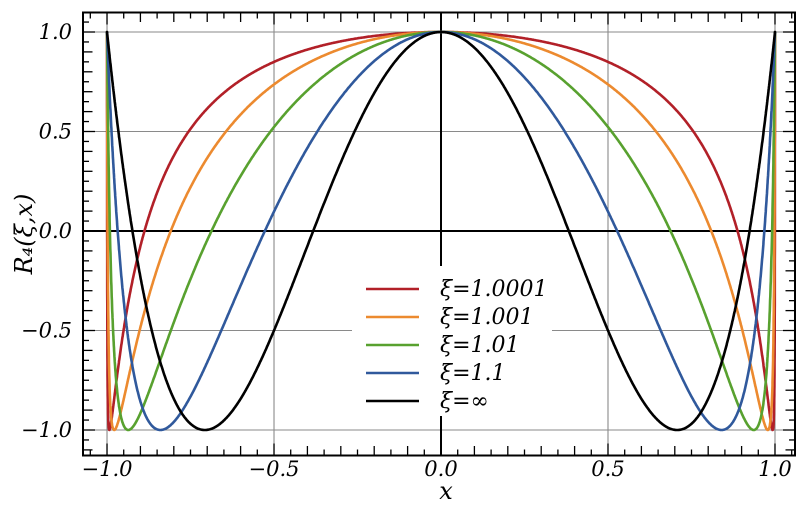  What do you see at coordinates (55, 132) in the screenshot?
I see `y-tick-label-0.5: 0.5` at bounding box center [55, 132].